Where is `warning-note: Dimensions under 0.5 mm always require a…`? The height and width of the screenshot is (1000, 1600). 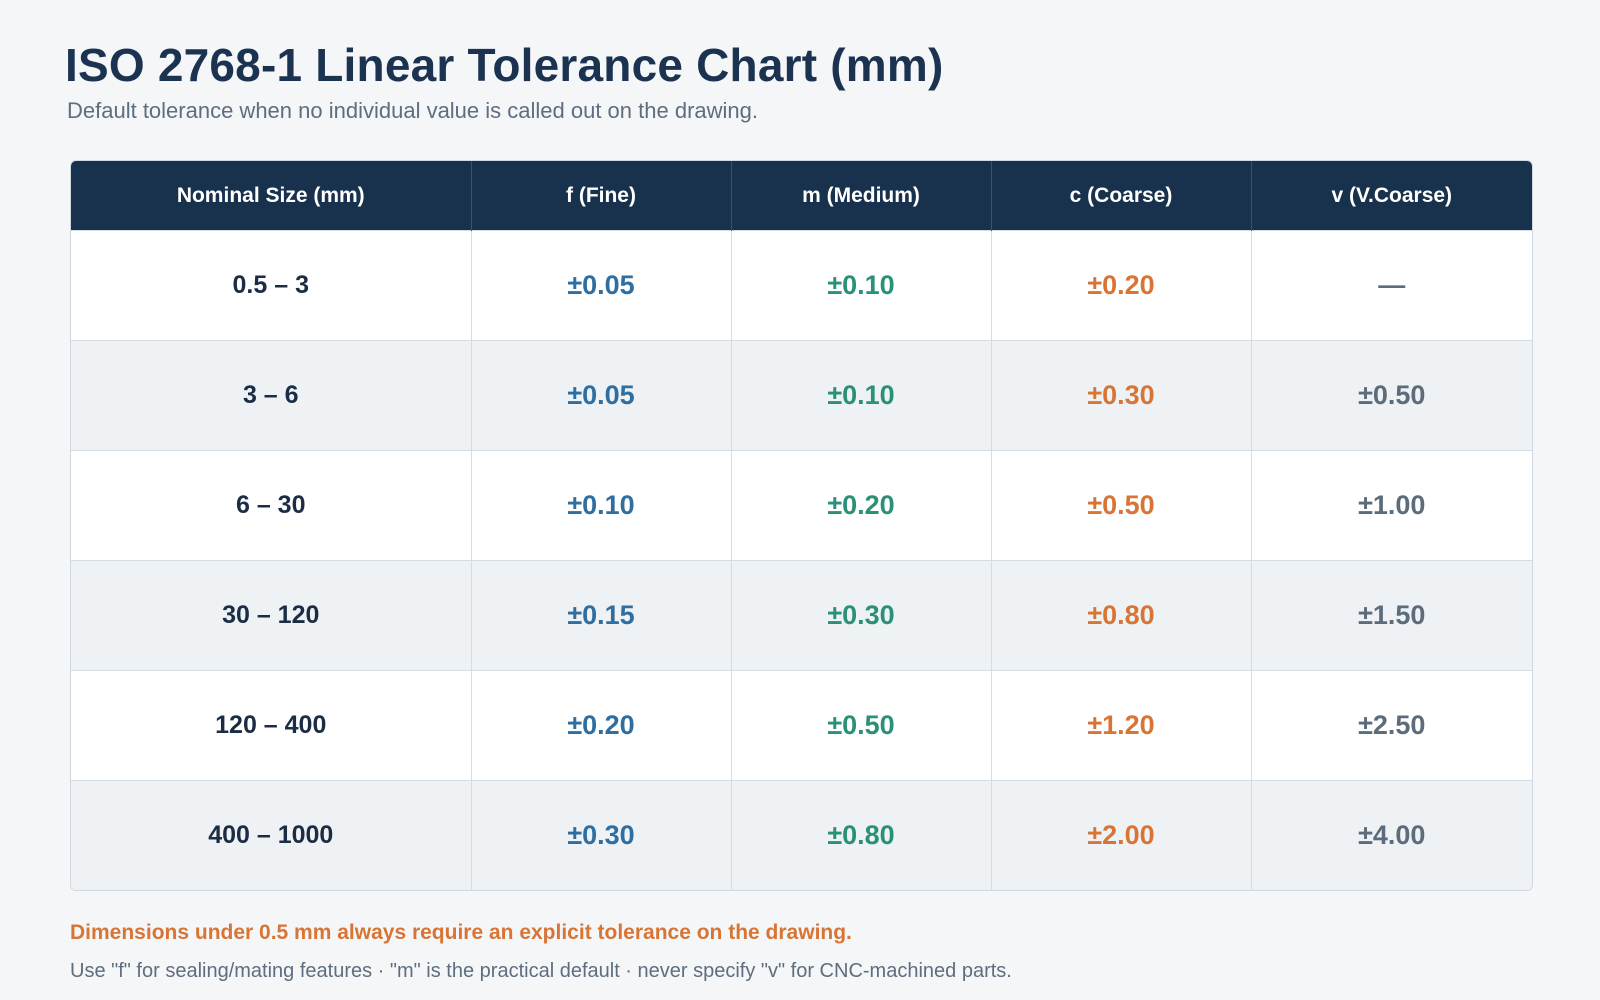 warning-note: Dimensions under 0.5 mm always require a… is located at coordinates (461, 932).